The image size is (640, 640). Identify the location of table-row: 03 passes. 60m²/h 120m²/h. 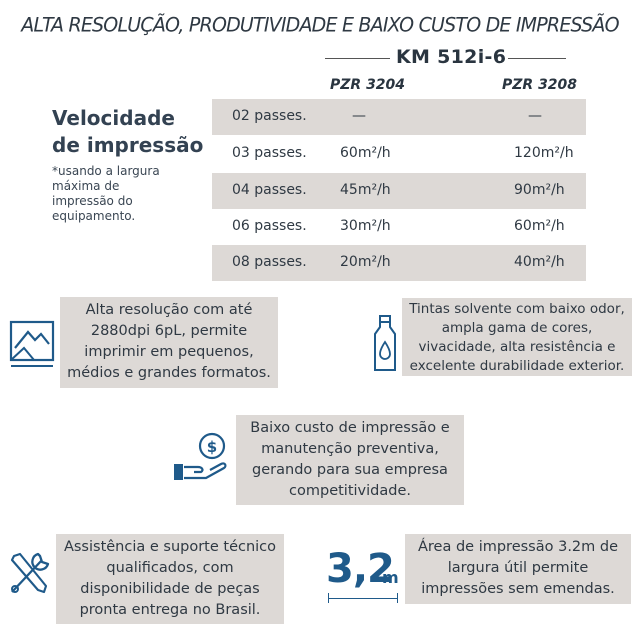
(399, 154).